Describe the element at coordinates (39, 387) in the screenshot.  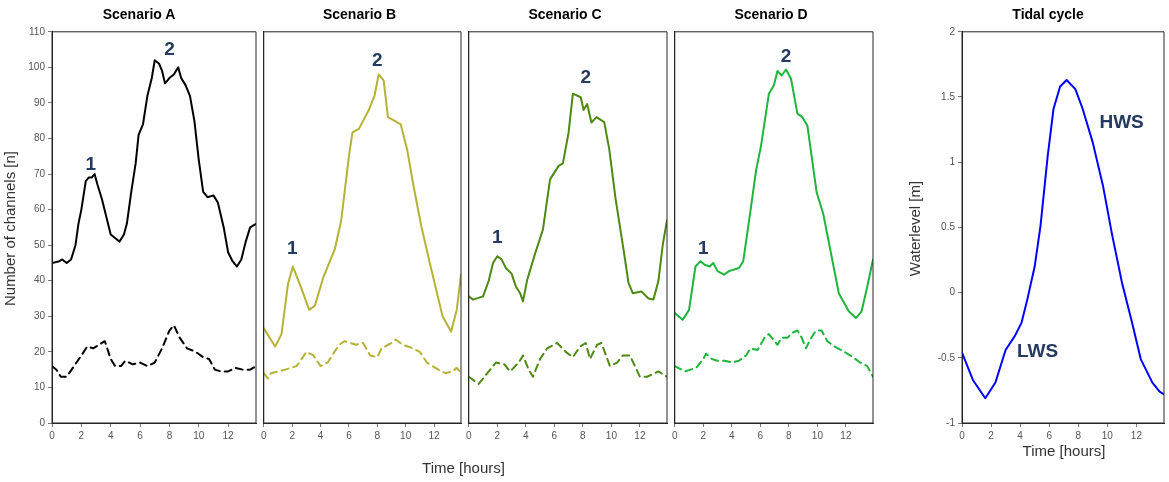
I see `y-tick-label: 10` at that location.